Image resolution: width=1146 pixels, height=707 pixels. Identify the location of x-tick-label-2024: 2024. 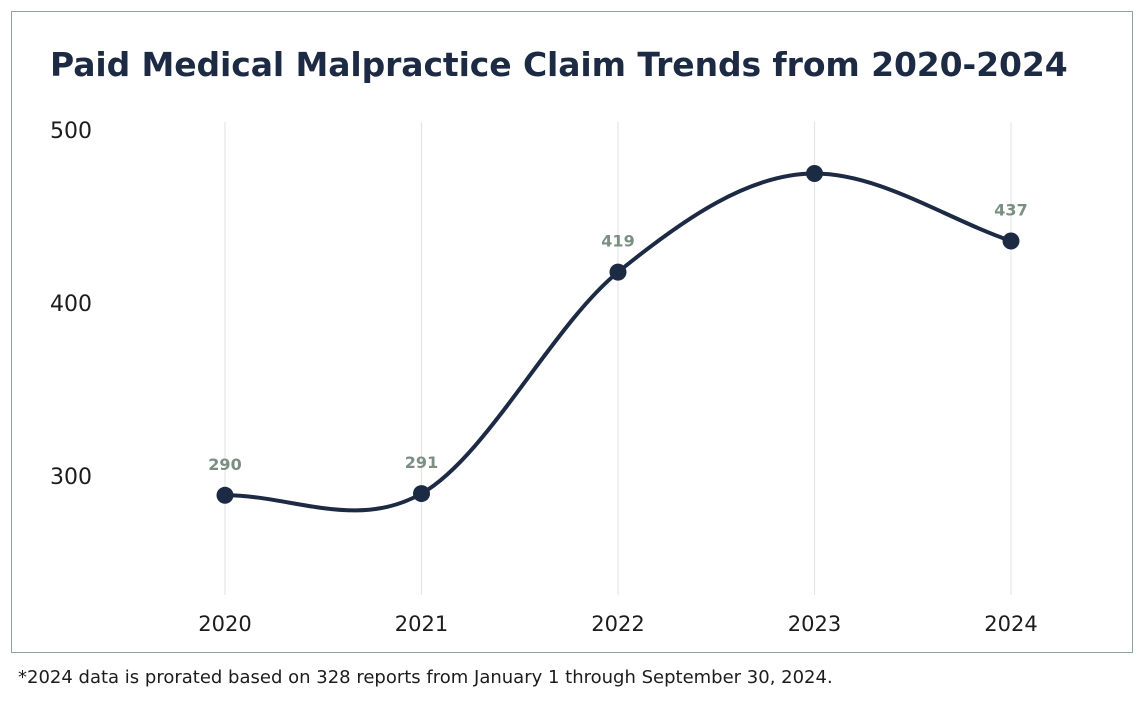
(1010, 624).